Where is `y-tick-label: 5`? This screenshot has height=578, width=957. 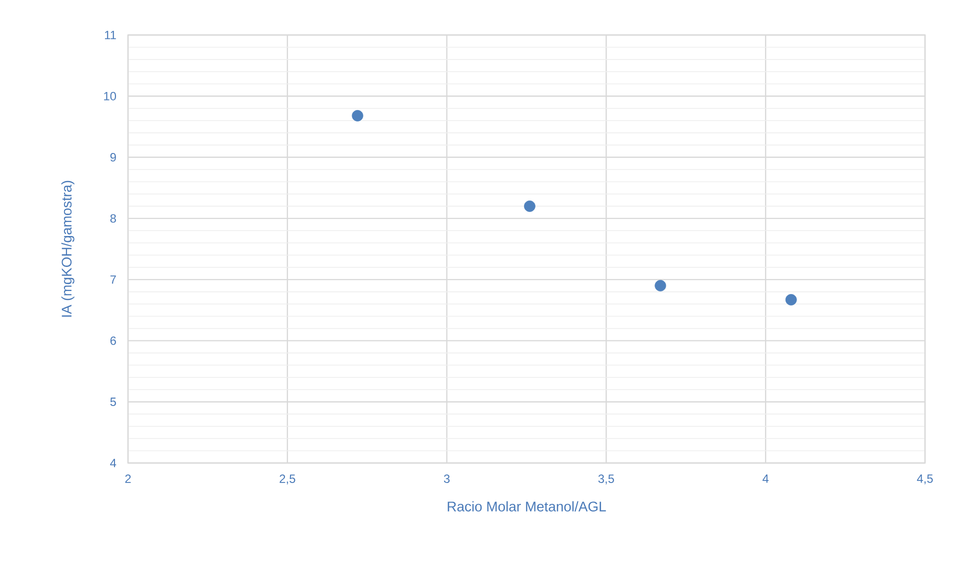 y-tick-label: 5 is located at coordinates (113, 402).